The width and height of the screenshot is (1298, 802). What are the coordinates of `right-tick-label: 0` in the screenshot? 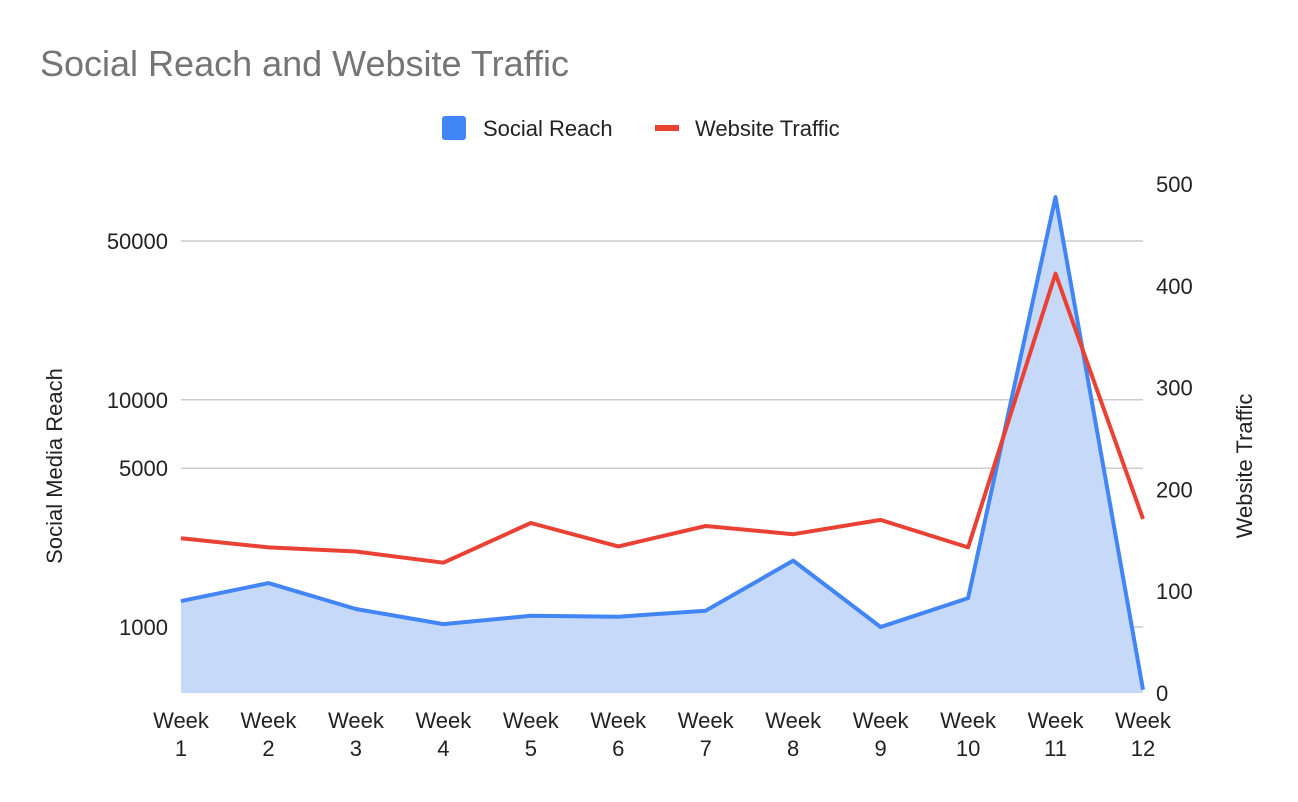 It's located at (1162, 693).